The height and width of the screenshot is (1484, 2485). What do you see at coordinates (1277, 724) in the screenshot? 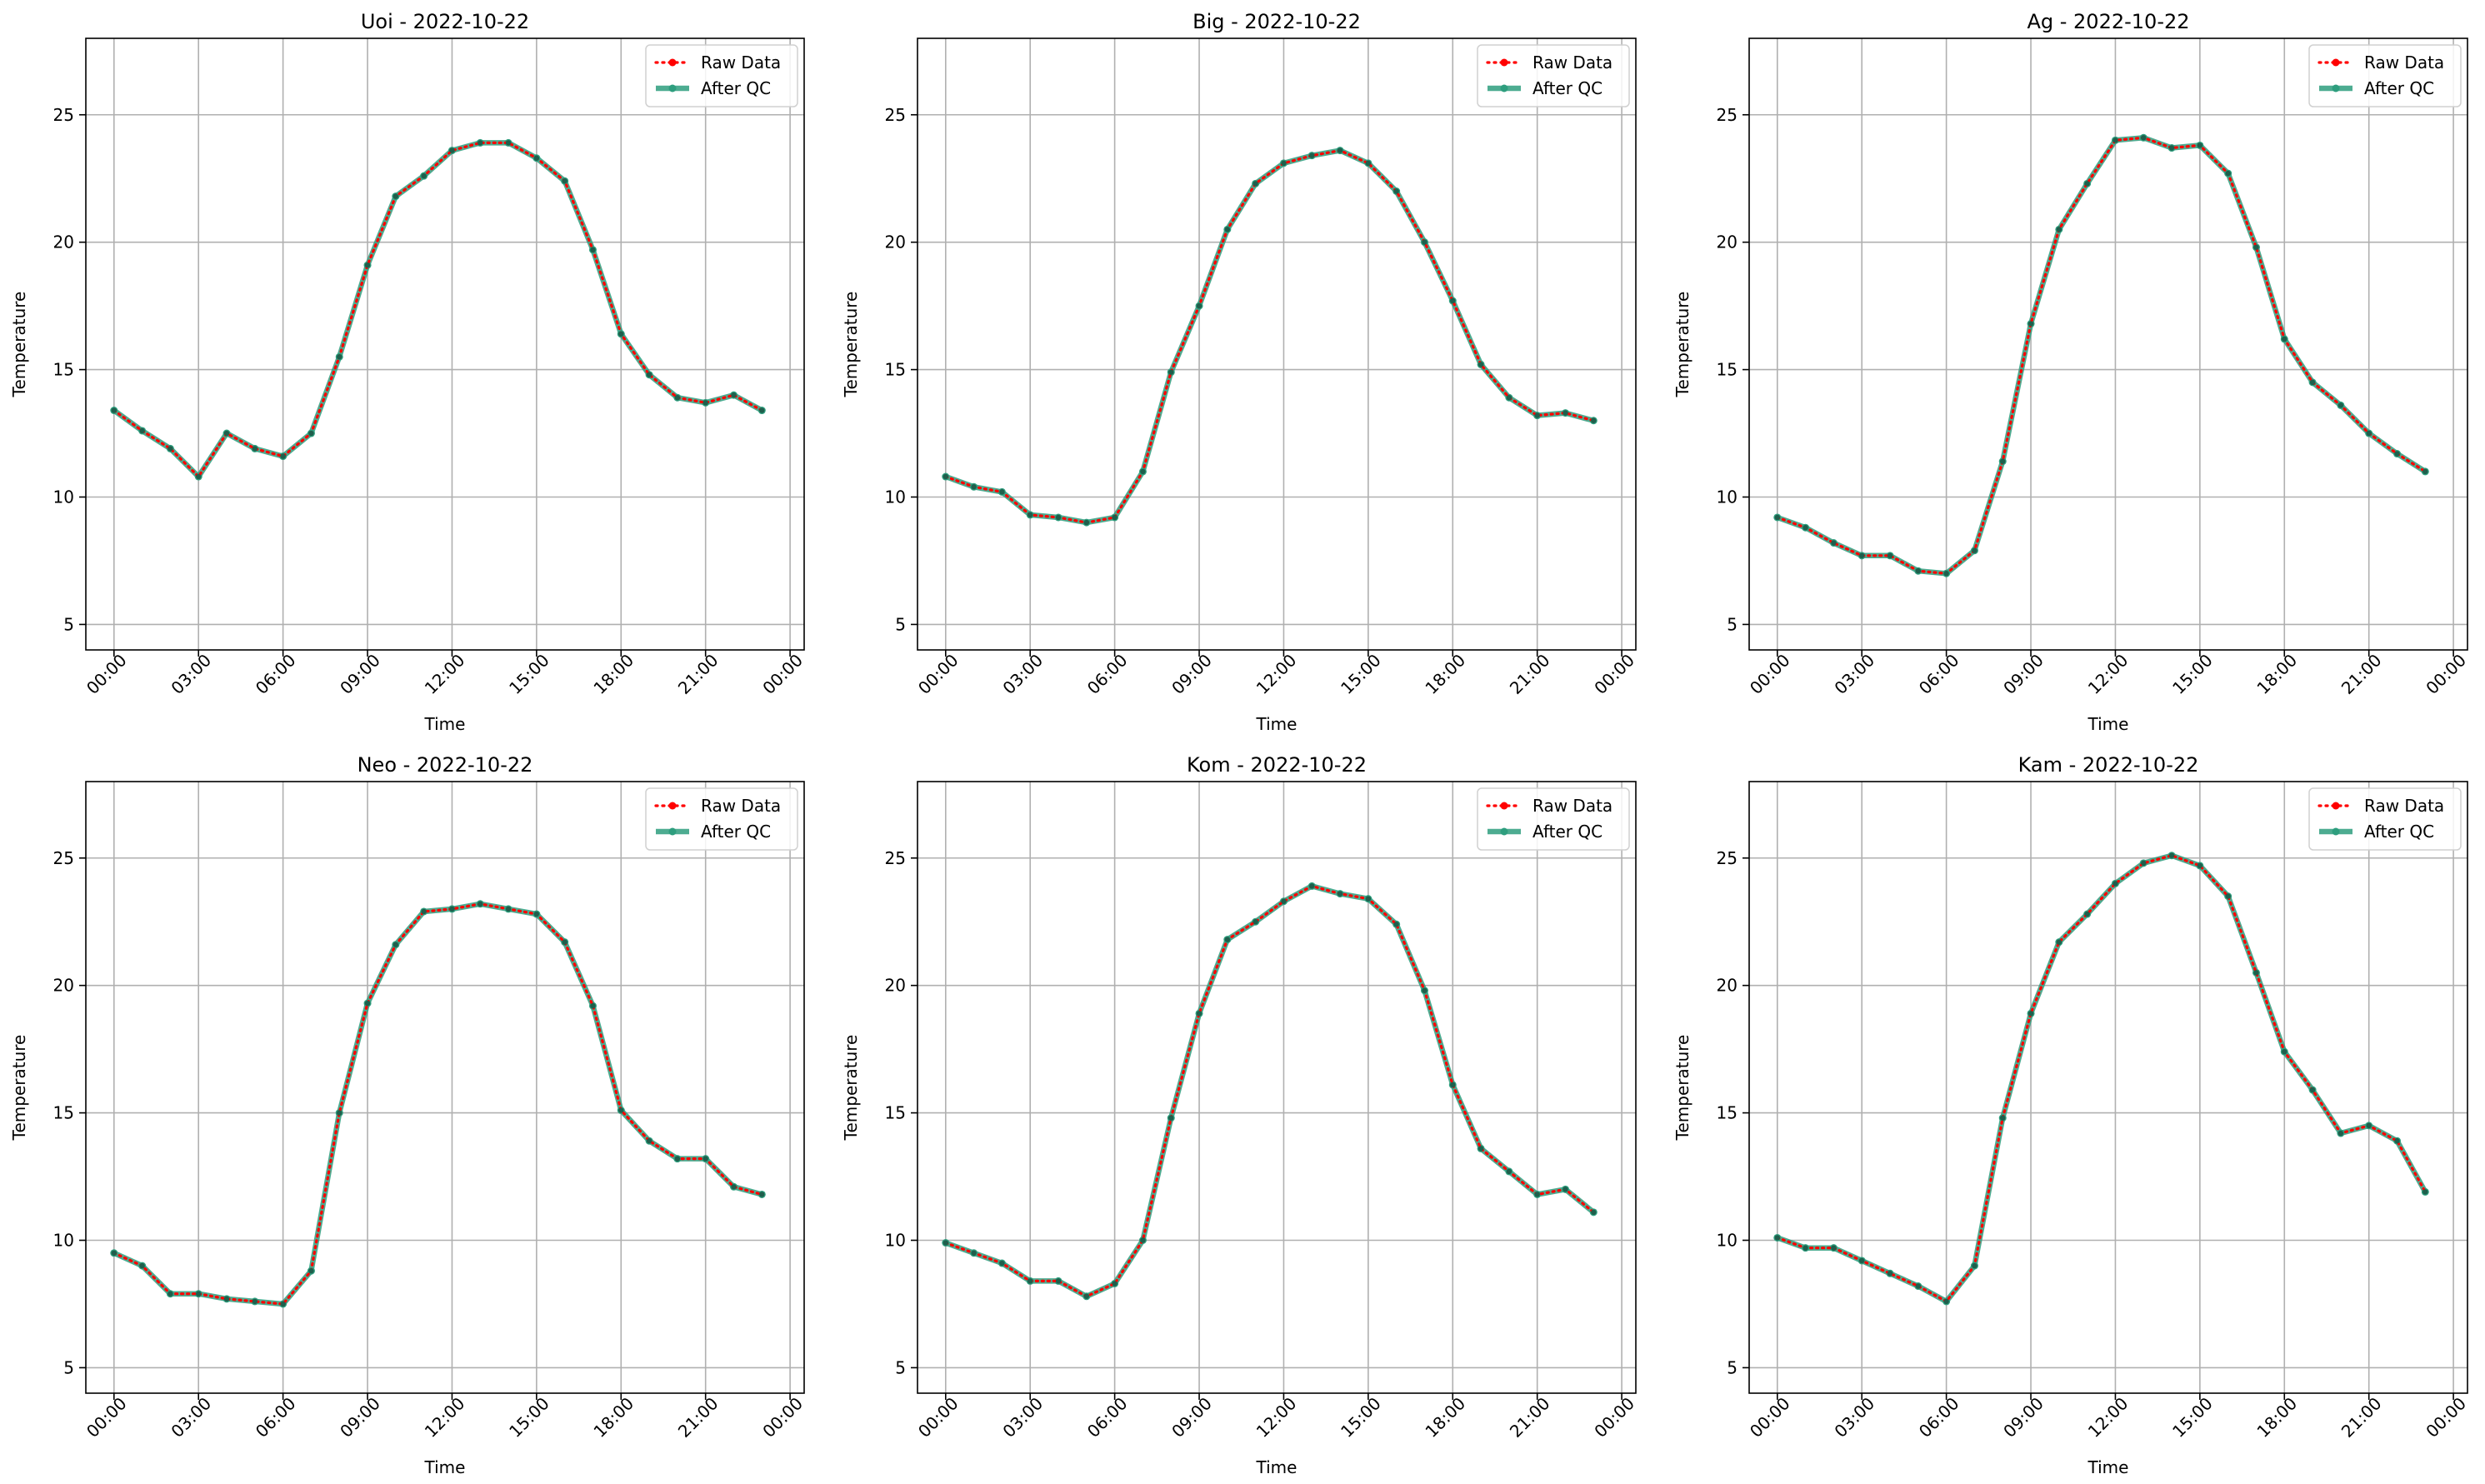
I see `x-axis-label: Time` at bounding box center [1277, 724].